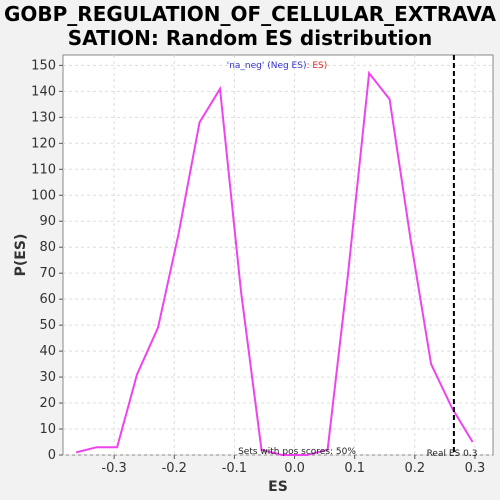 This screenshot has width=500, height=500. Describe the element at coordinates (43, 195) in the screenshot. I see `y-tick-label: 100` at that location.